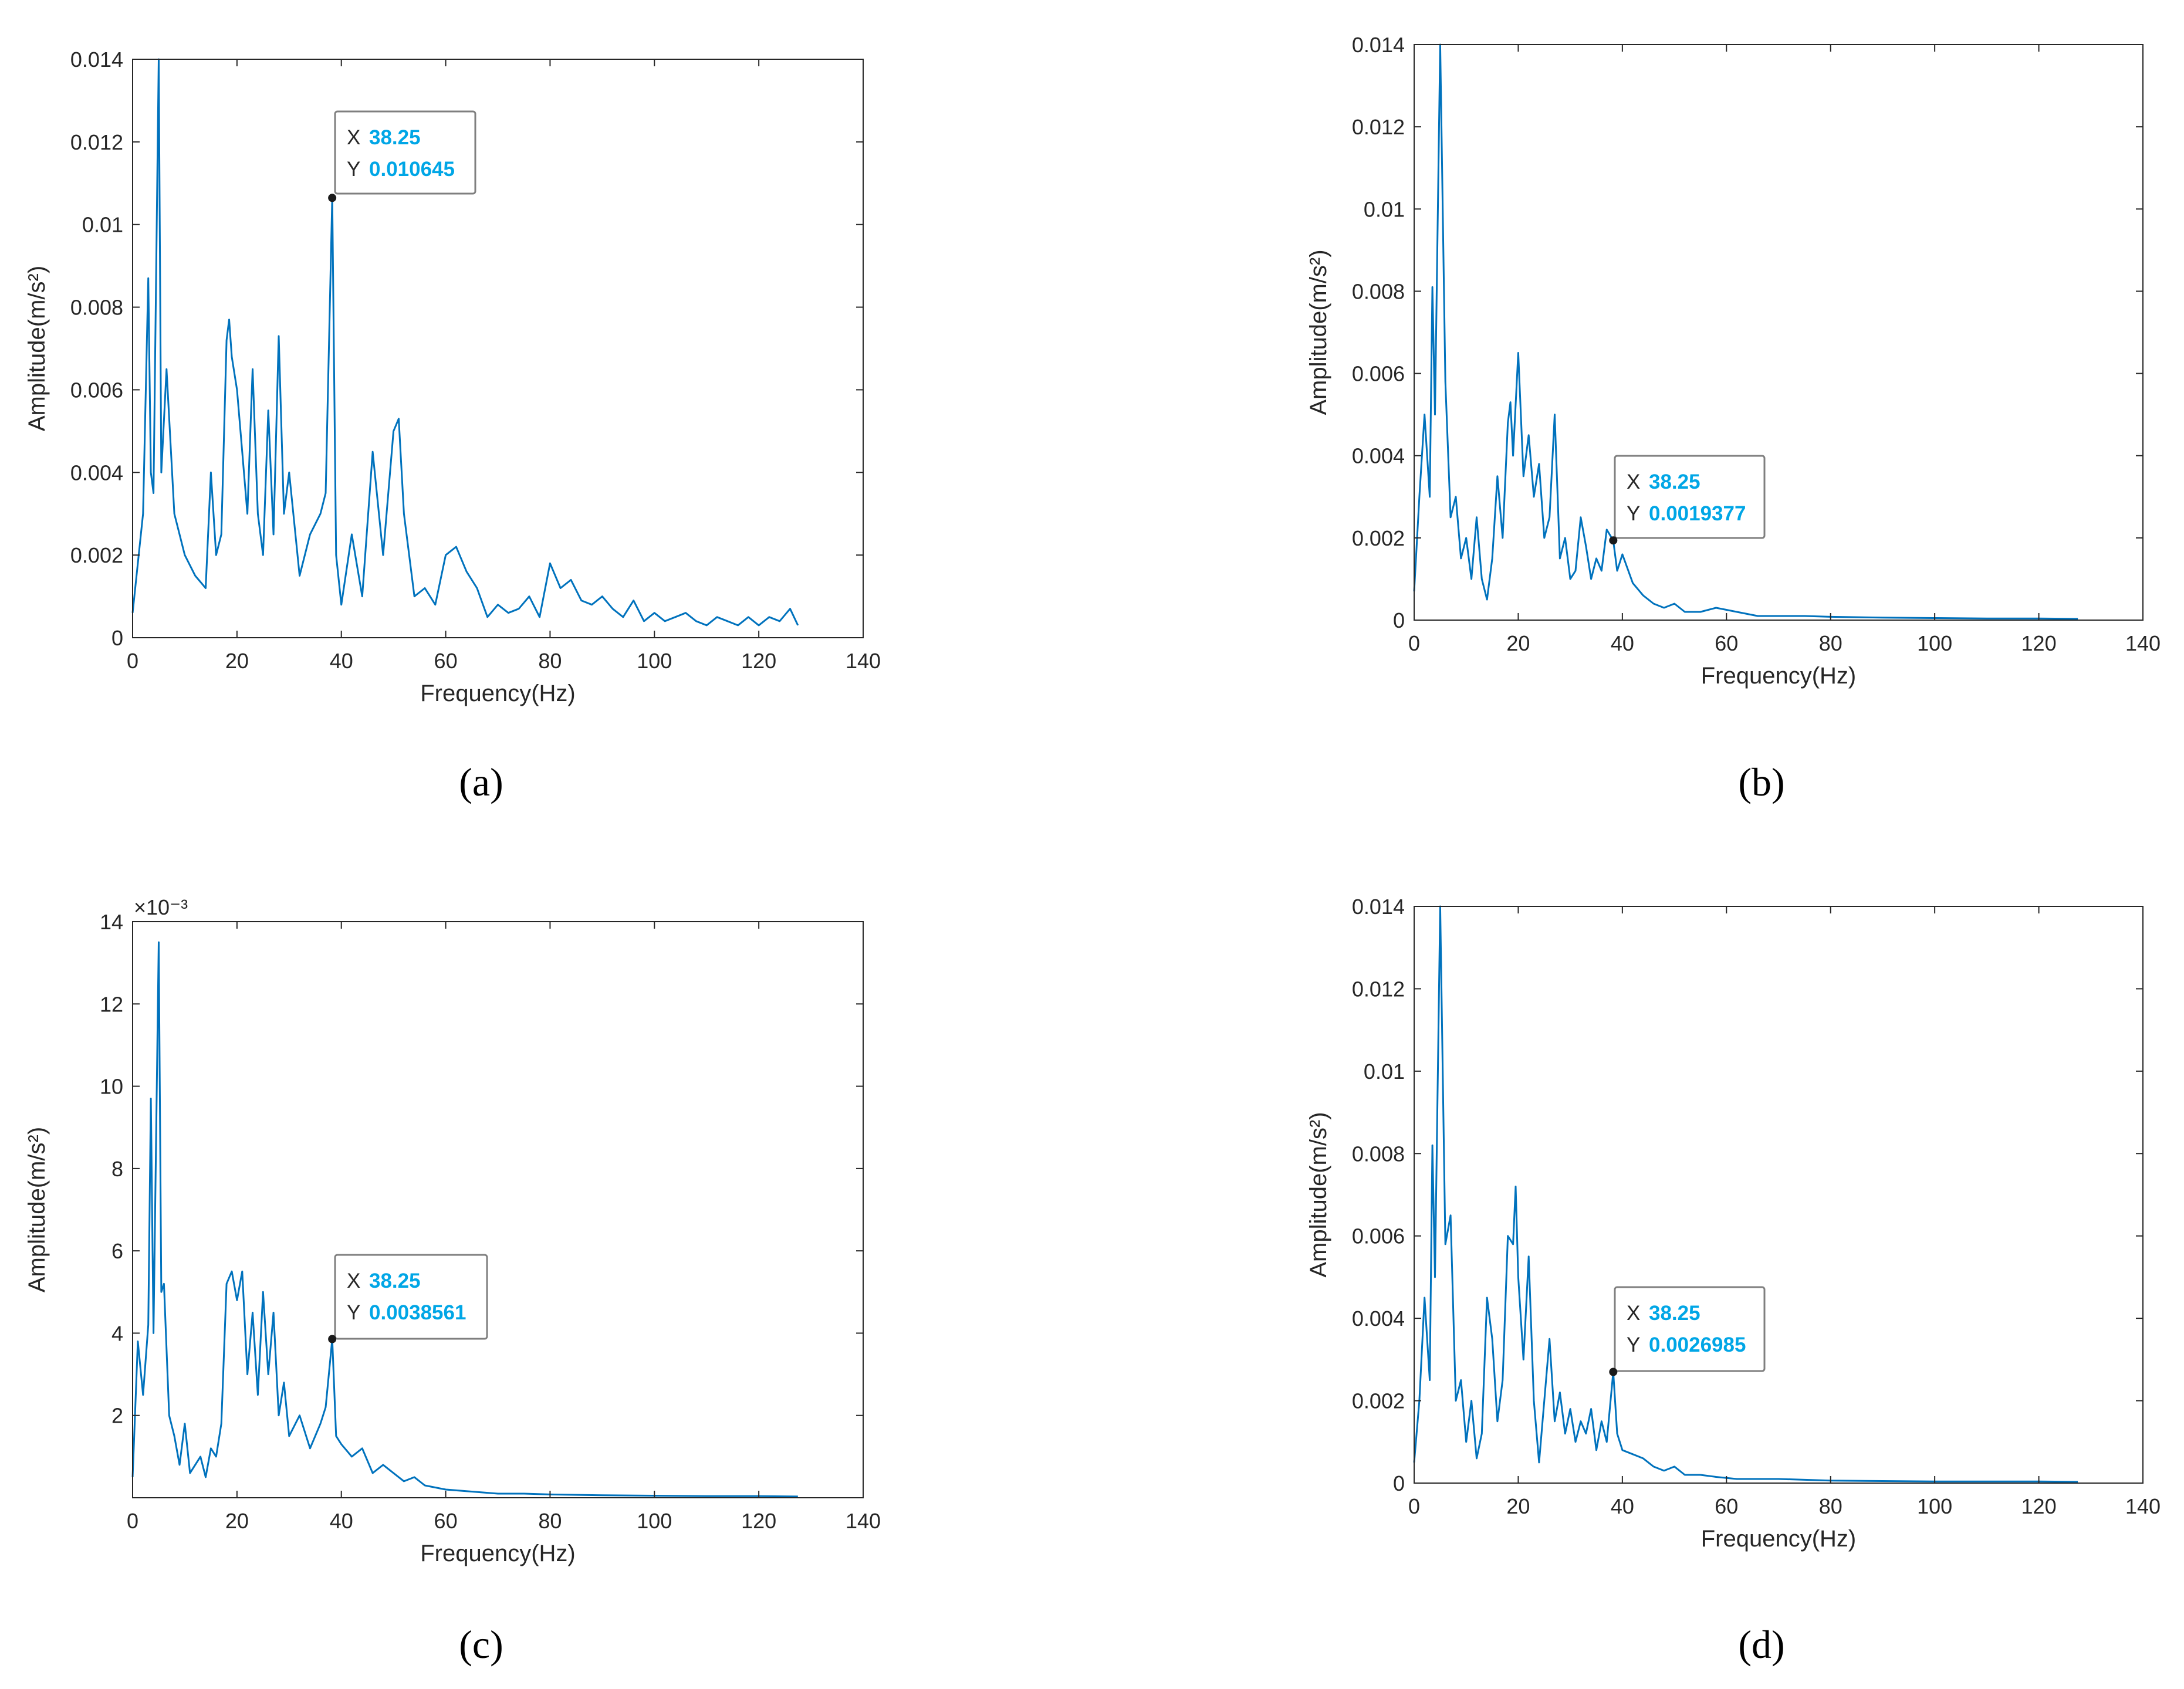 The height and width of the screenshot is (1689, 2184). What do you see at coordinates (161, 907) in the screenshot?
I see `y-exponent-label: ×10⁻³` at bounding box center [161, 907].